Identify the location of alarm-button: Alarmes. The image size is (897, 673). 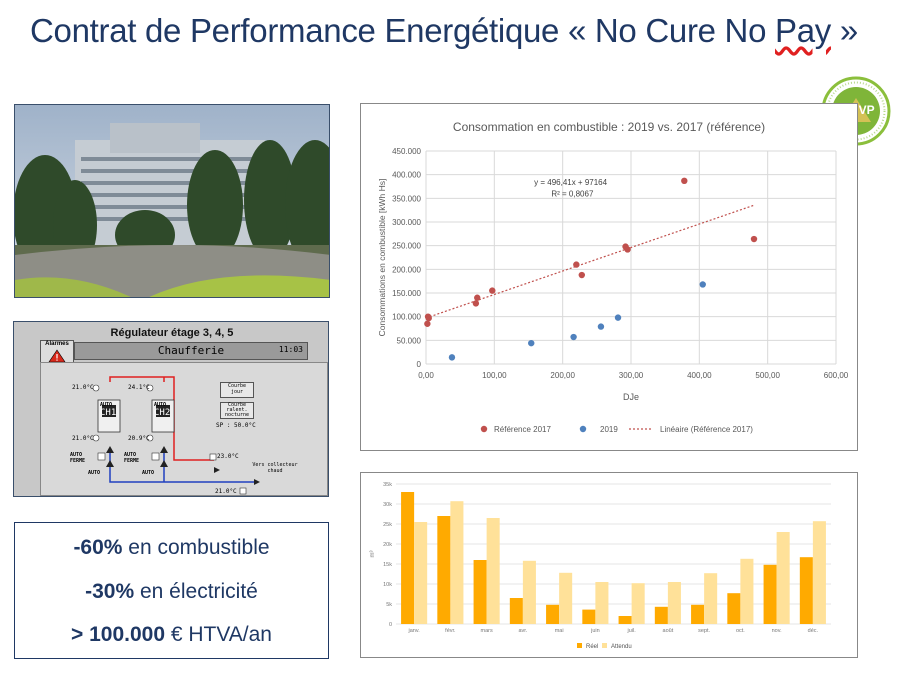
(57, 352).